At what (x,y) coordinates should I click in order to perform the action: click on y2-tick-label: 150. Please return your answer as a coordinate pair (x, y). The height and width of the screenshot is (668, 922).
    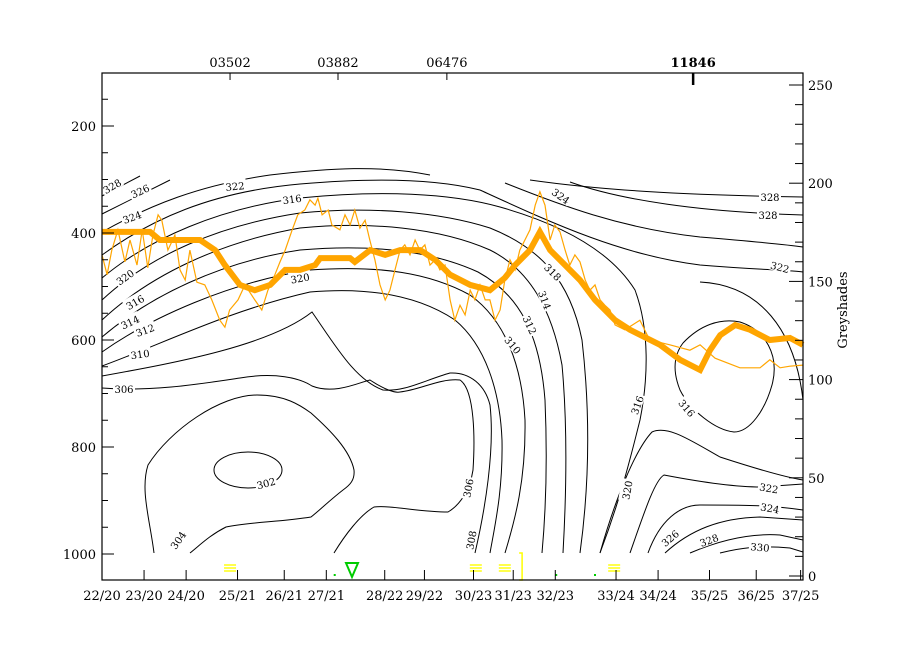
    Looking at the image, I should click on (820, 282).